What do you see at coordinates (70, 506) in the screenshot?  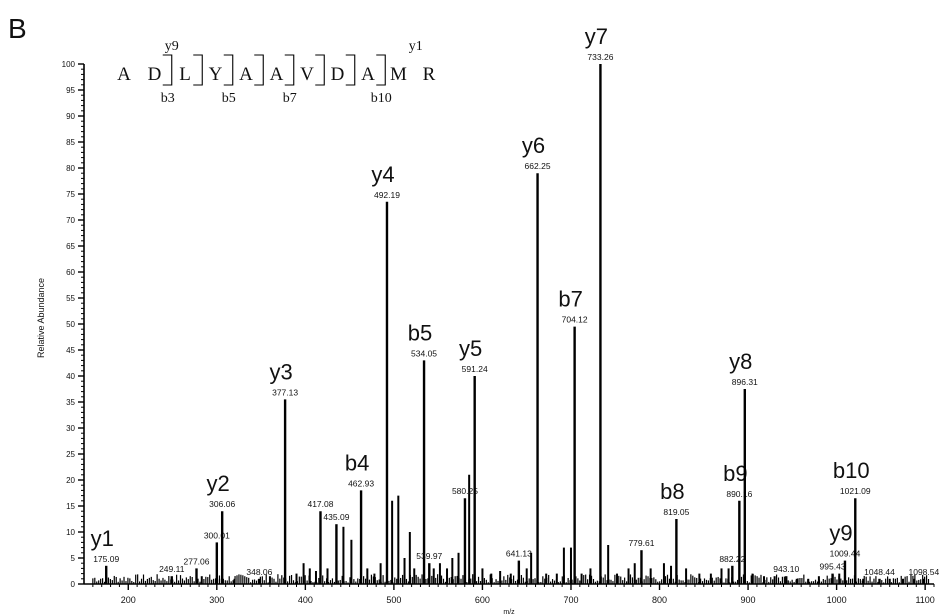 I see `y-tick-label: 15` at bounding box center [70, 506].